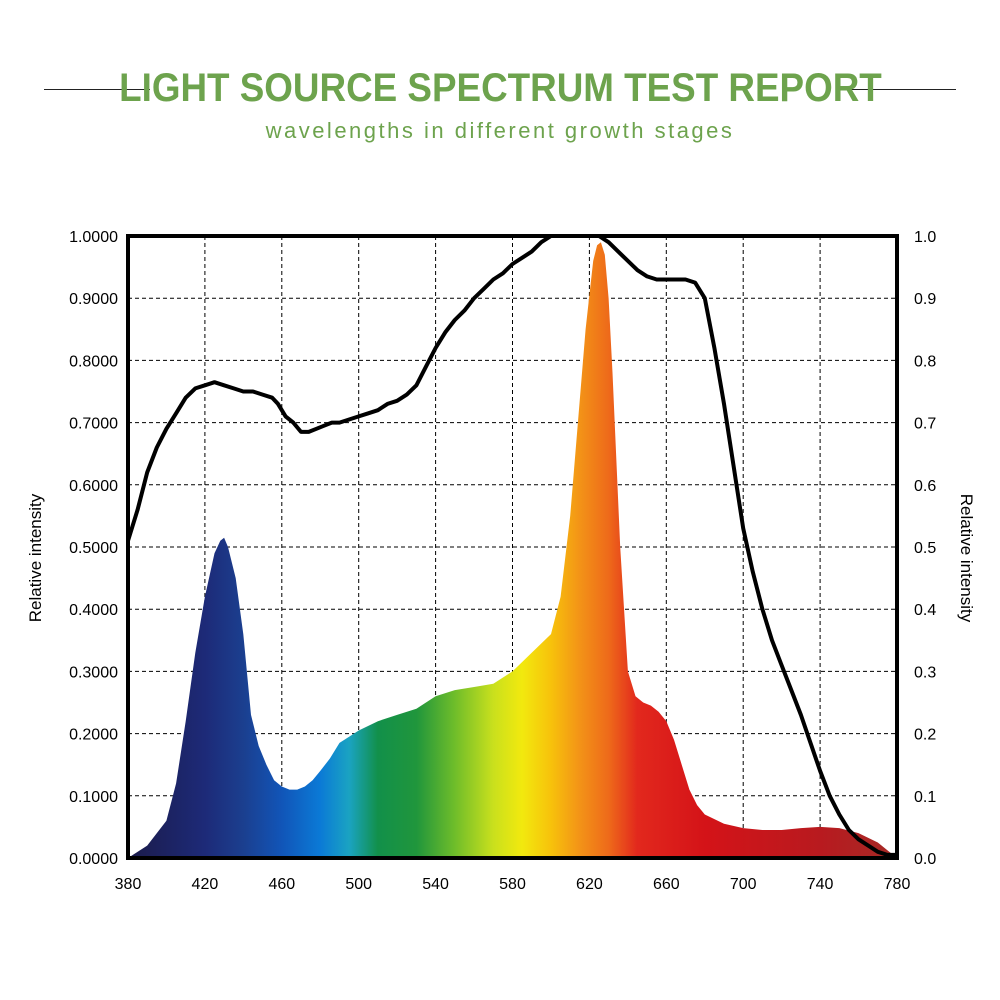 The height and width of the screenshot is (1000, 1000). What do you see at coordinates (281, 884) in the screenshot?
I see `x-tick-label: 460` at bounding box center [281, 884].